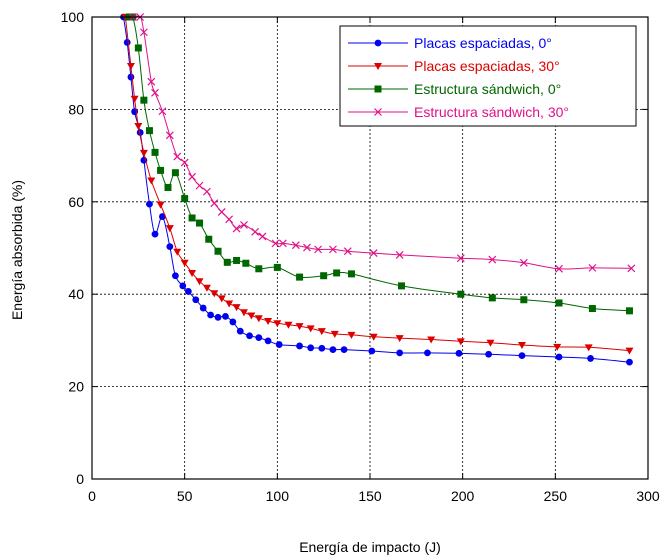 The width and height of the screenshot is (664, 557). I want to click on legend-entry: Estructura sándwich, 0°, so click(454, 89).